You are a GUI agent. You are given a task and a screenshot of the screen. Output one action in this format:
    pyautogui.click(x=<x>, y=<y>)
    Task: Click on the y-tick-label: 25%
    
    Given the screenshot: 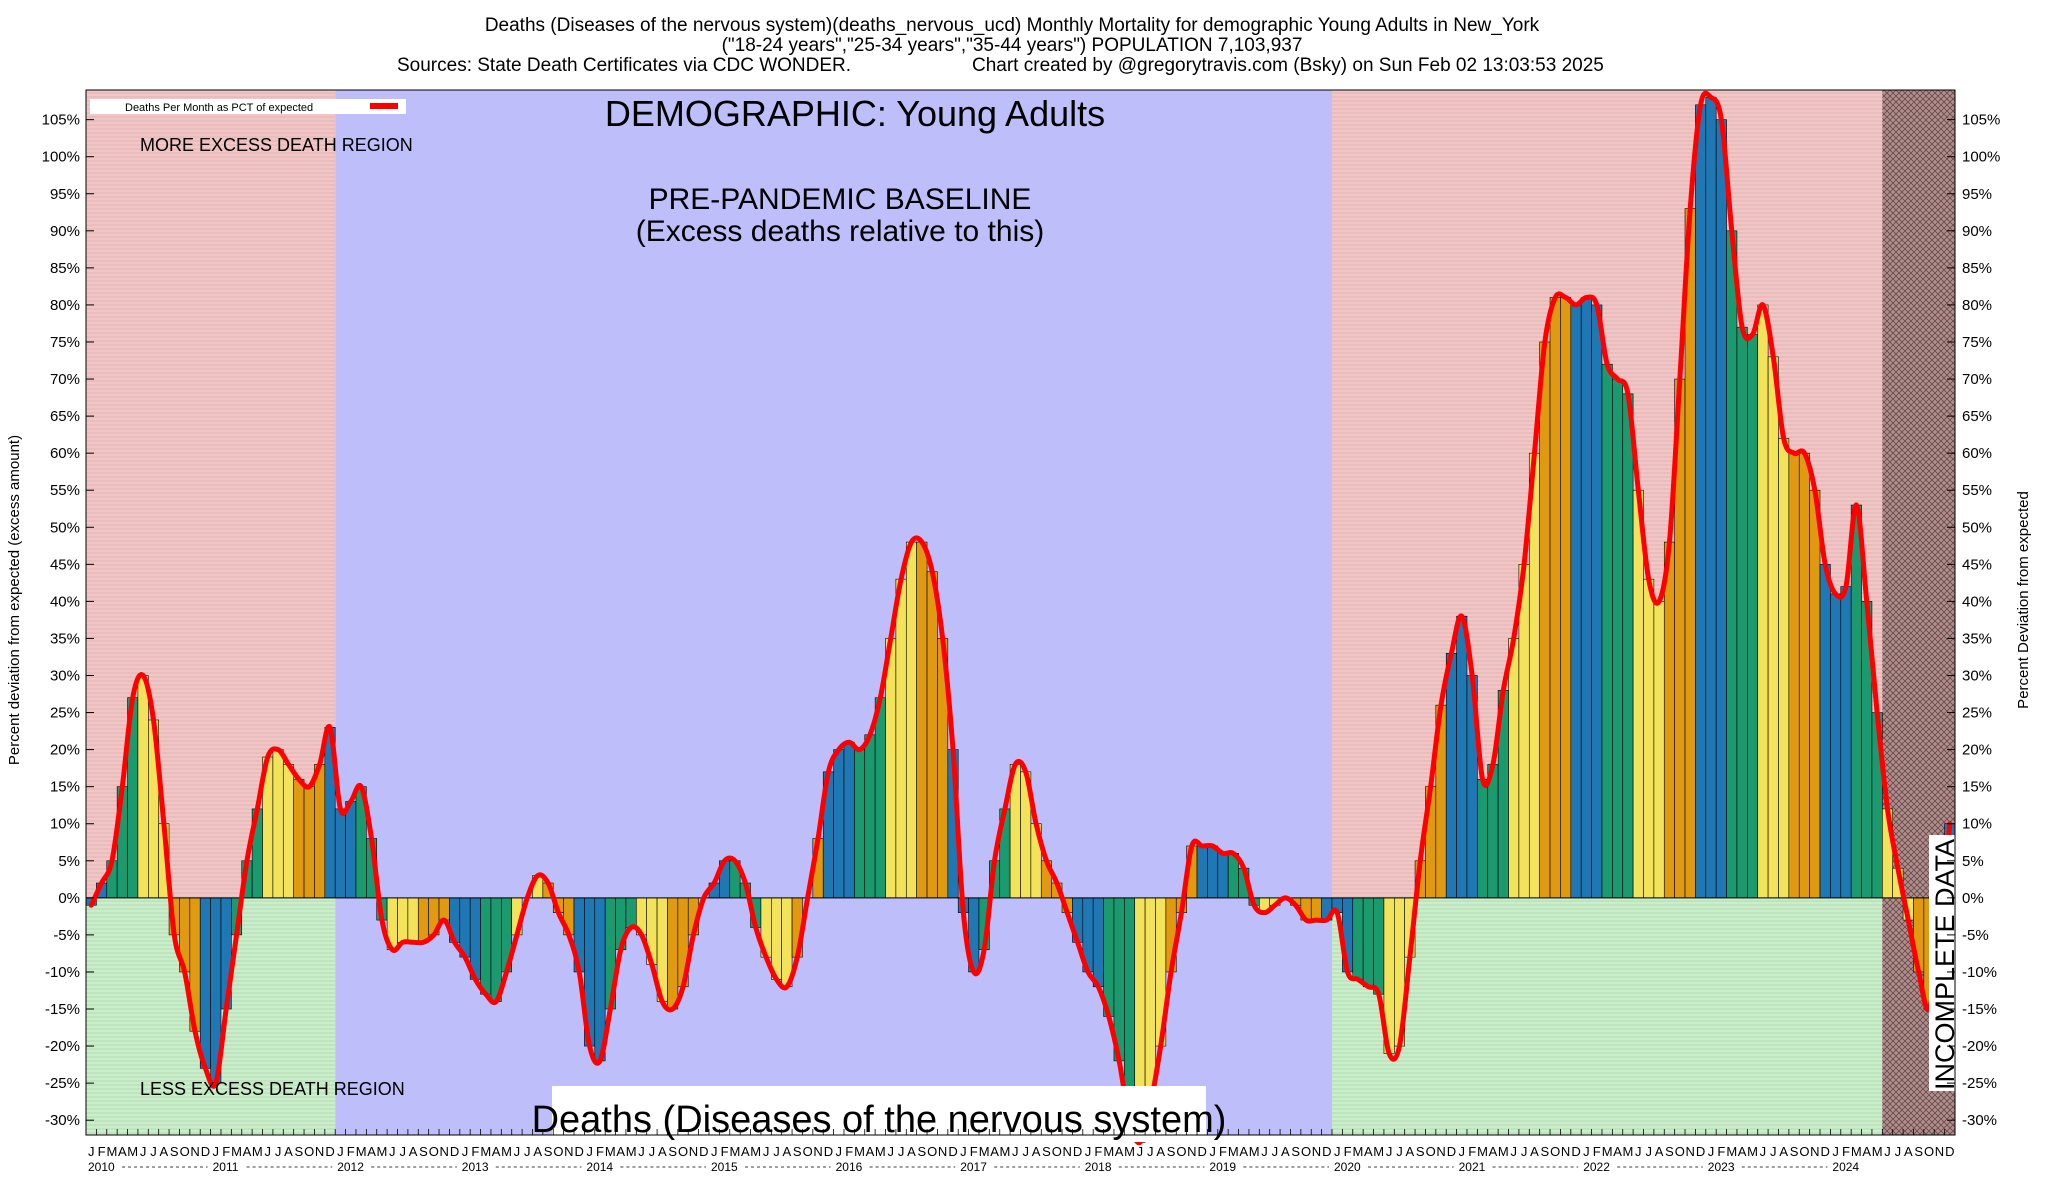 What is the action you would take?
    pyautogui.click(x=1977, y=713)
    